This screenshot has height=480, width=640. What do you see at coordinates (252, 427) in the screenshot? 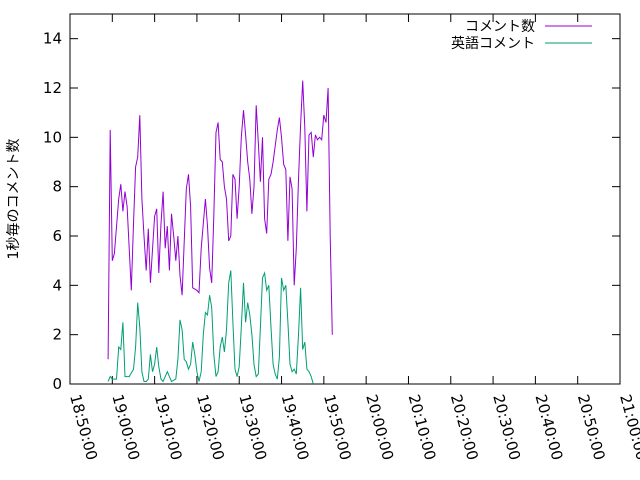
I see `x-tick-label: 19:30:00` at bounding box center [252, 427].